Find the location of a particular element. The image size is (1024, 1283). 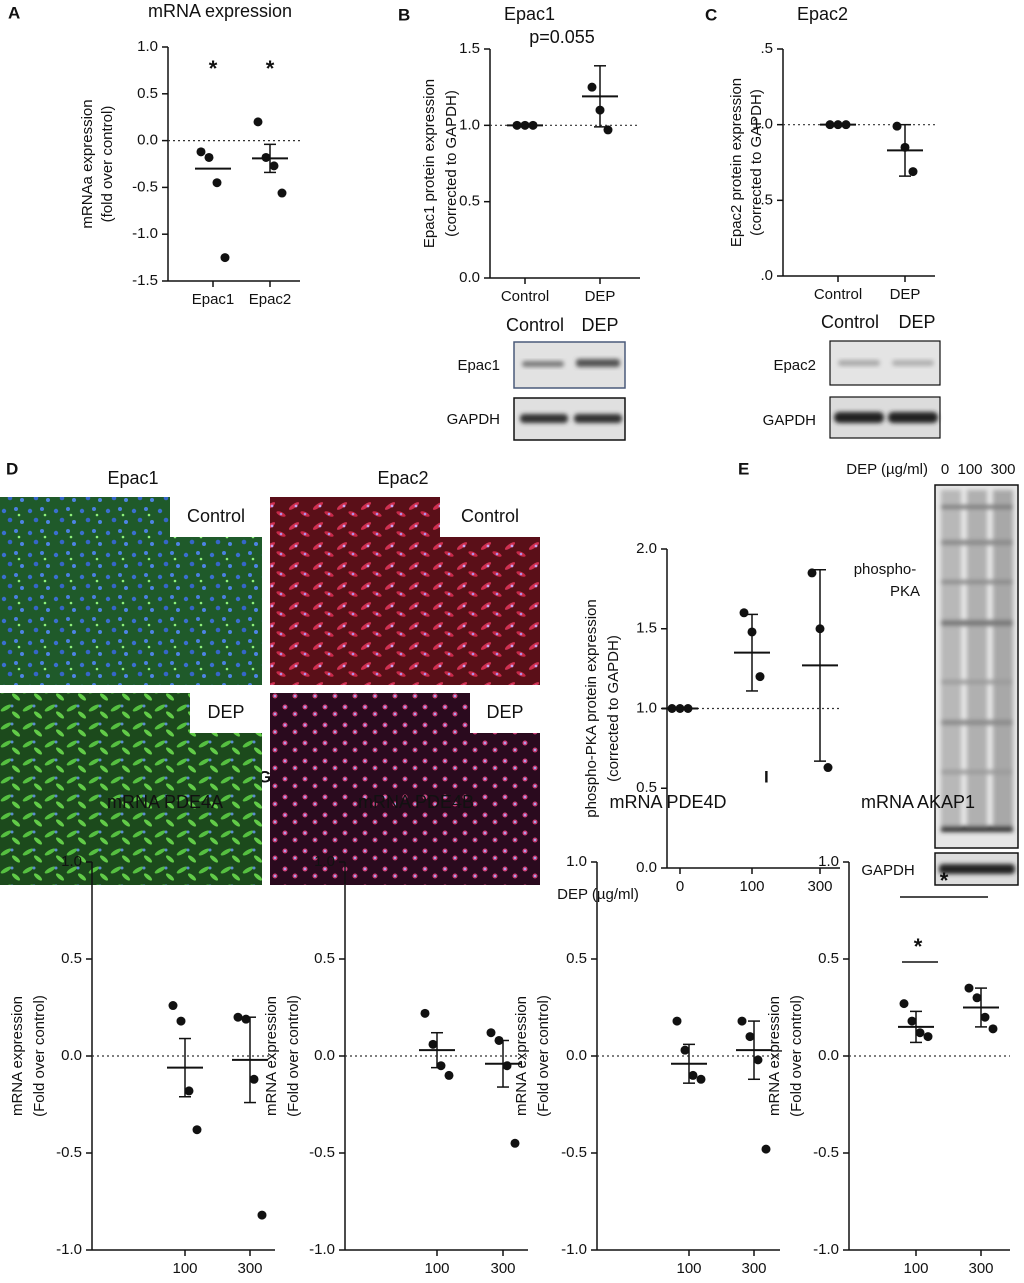

blot-lanes is located at coordinates (977, 661).